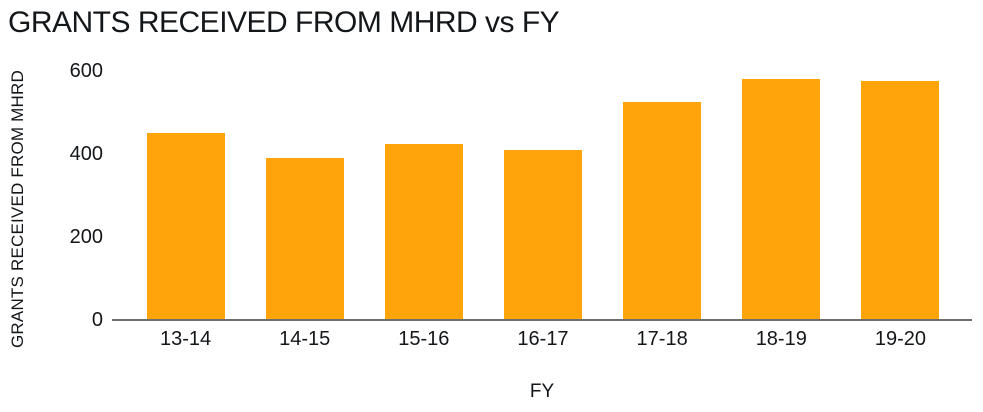 The width and height of the screenshot is (983, 412). Describe the element at coordinates (86, 71) in the screenshot. I see `y-tick-label: 600` at that location.